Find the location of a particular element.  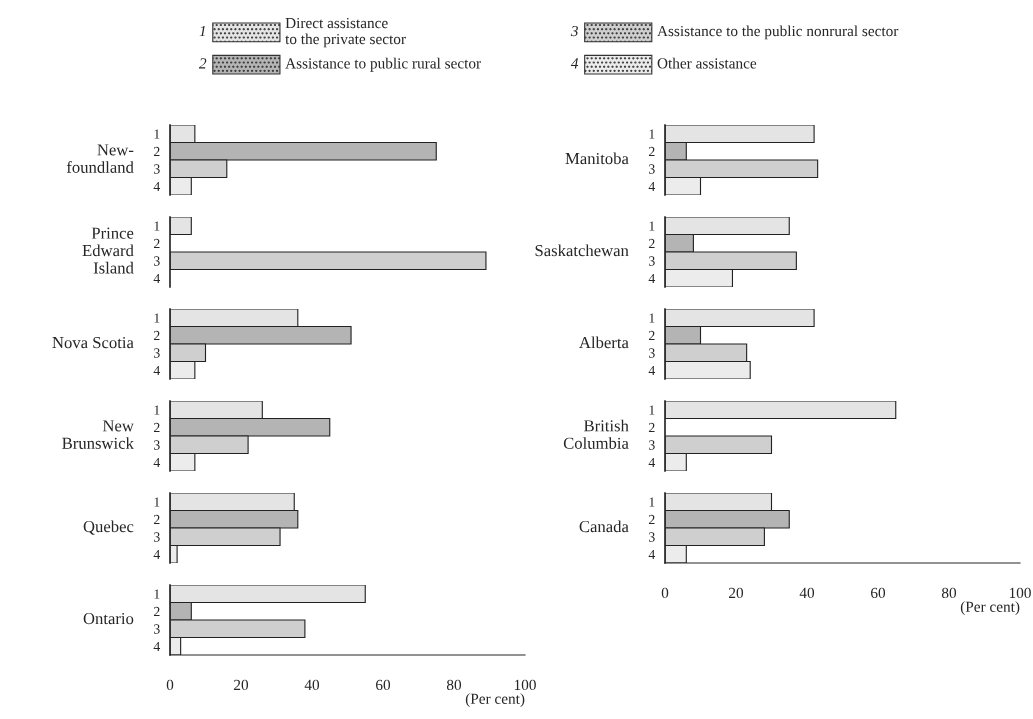

y-axis-title: Nova Scotia is located at coordinates (93, 342).